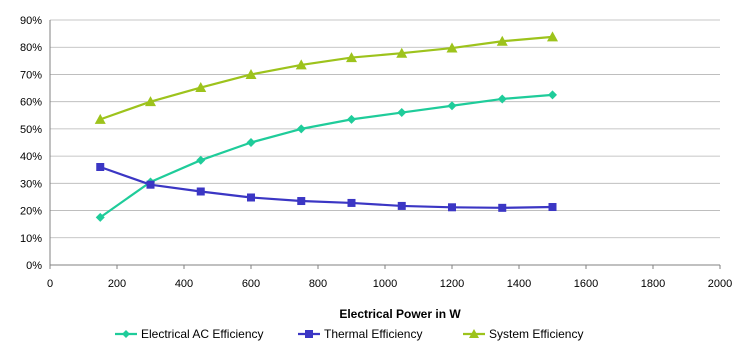 The height and width of the screenshot is (345, 735). Describe the element at coordinates (251, 284) in the screenshot. I see `x-tick-label-3: 600` at that location.